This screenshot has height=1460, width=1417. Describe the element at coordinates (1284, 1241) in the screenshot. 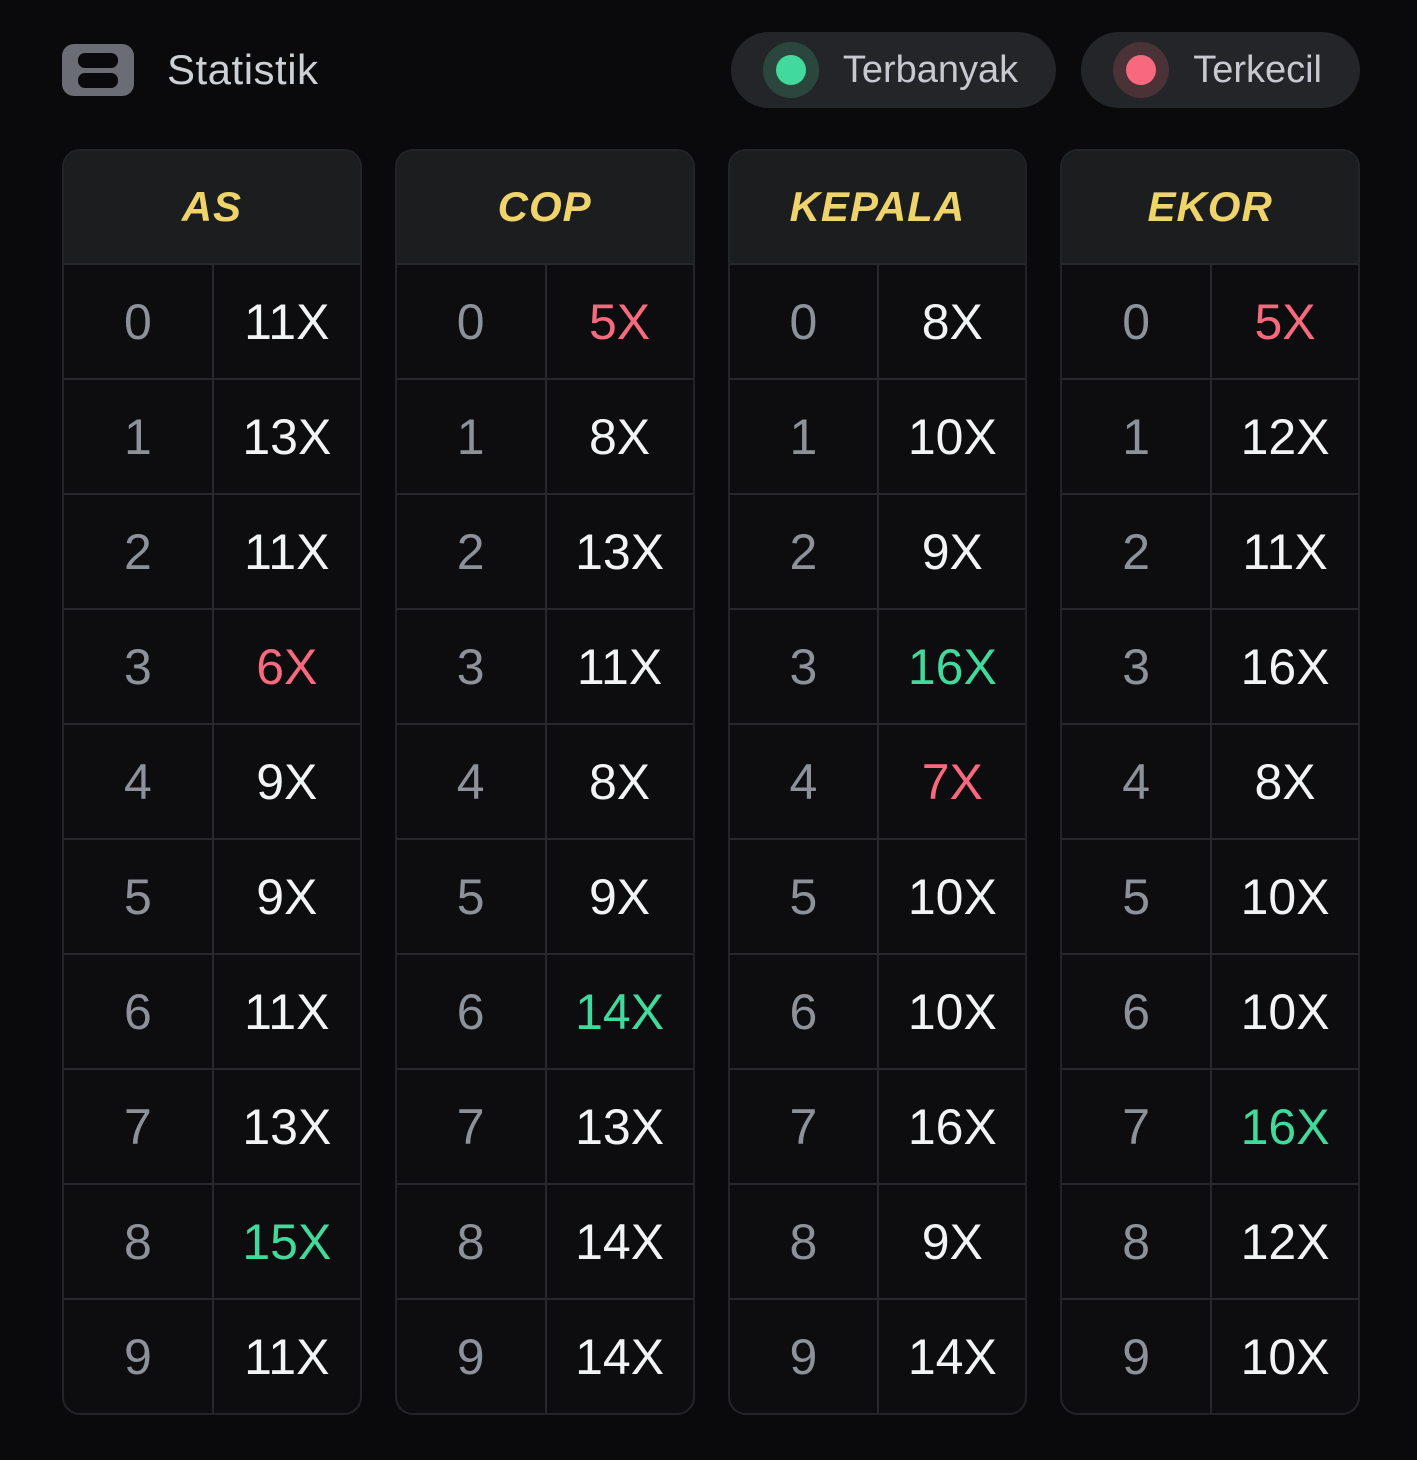

I see `multiplier-cell: 12X` at that location.